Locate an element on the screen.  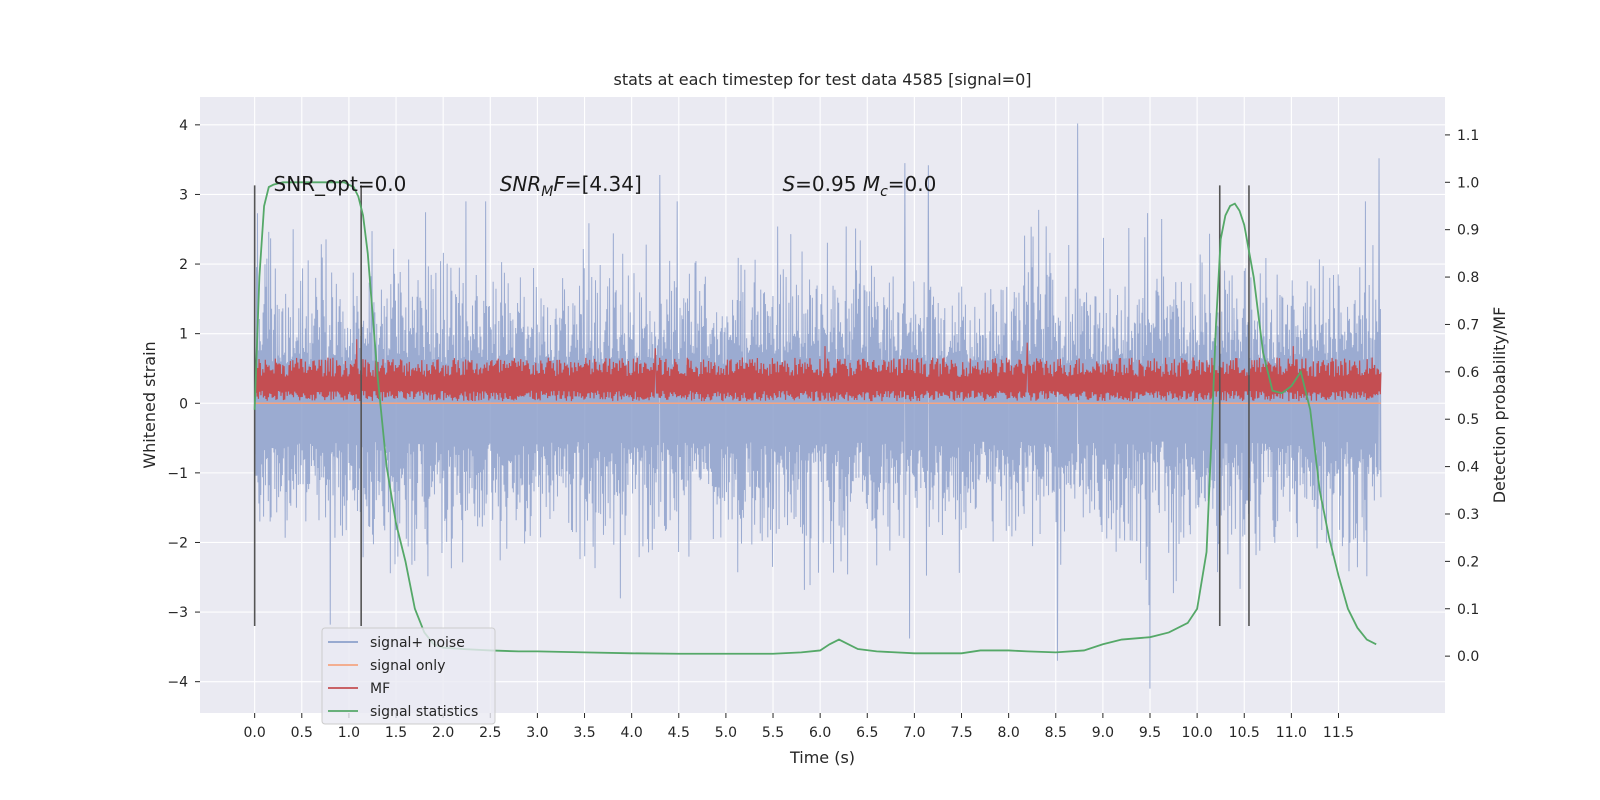
y-tick-label: 4 is located at coordinates (183, 126).